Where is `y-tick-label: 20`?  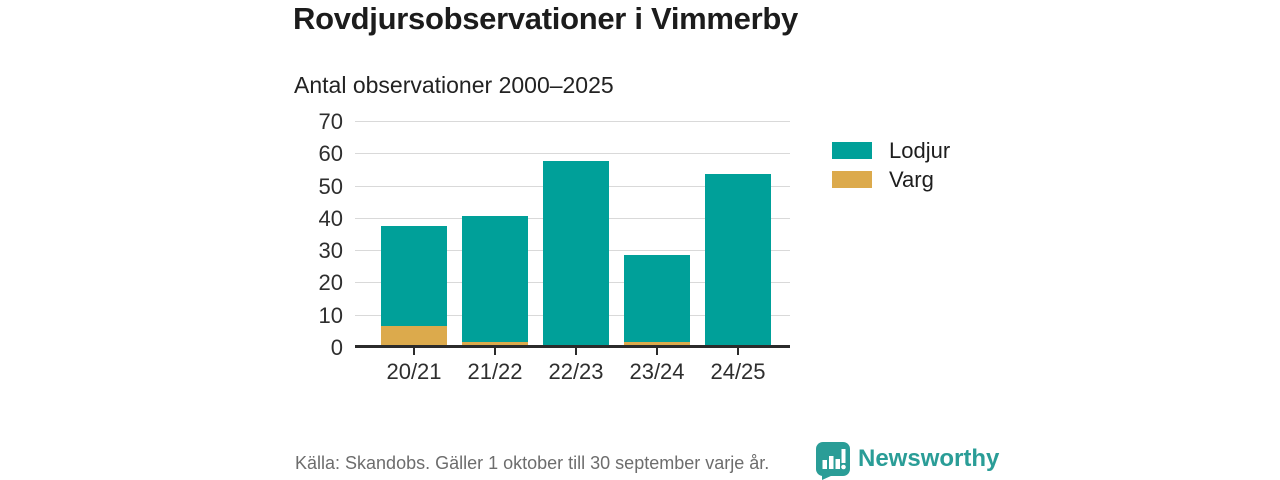
y-tick-label: 20 is located at coordinates (330, 283).